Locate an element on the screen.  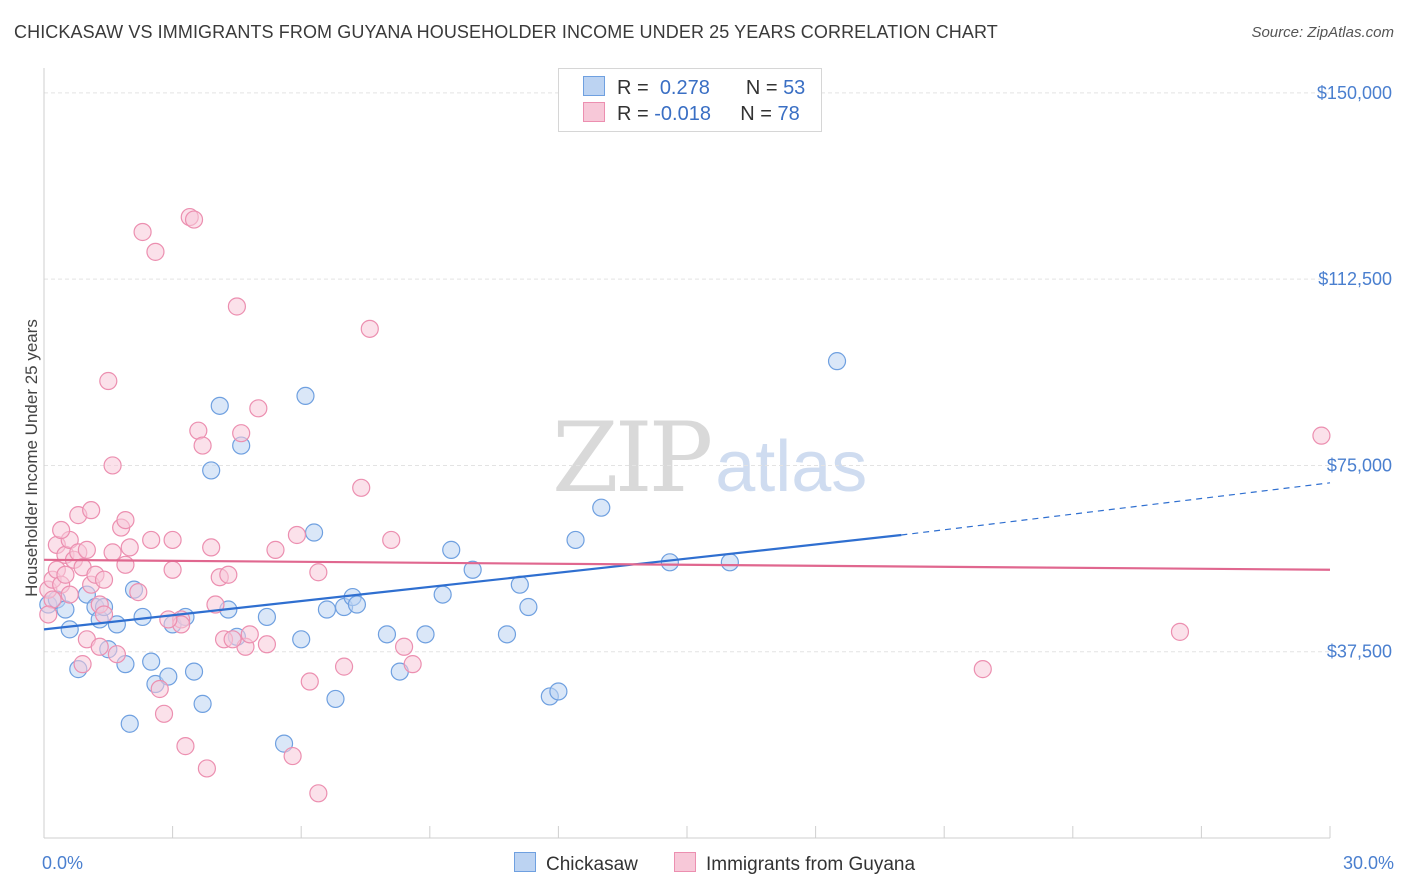
legend-label: Chickasaw is located at coordinates (592, 864).